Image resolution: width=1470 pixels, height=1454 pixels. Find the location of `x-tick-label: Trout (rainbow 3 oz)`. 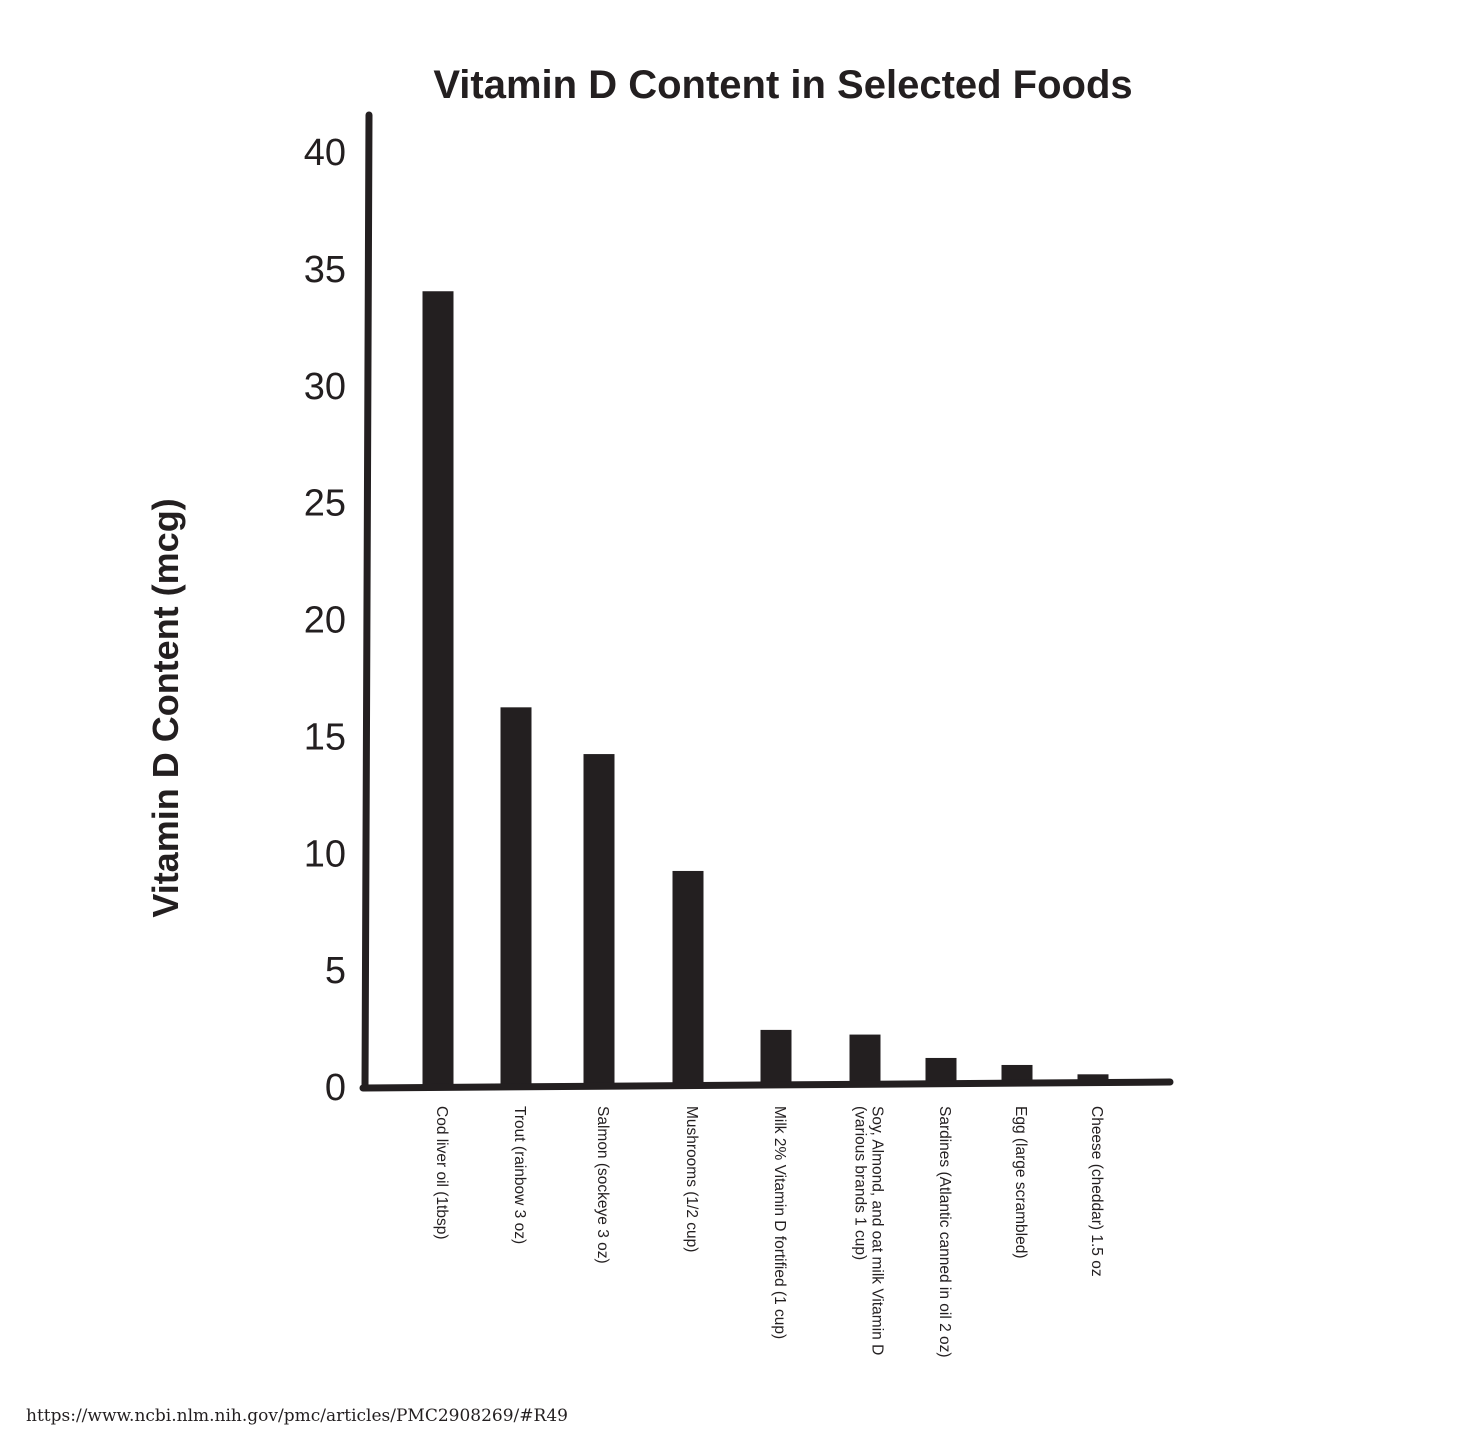

x-tick-label: Trout (rainbow 3 oz) is located at coordinates (519, 1175).